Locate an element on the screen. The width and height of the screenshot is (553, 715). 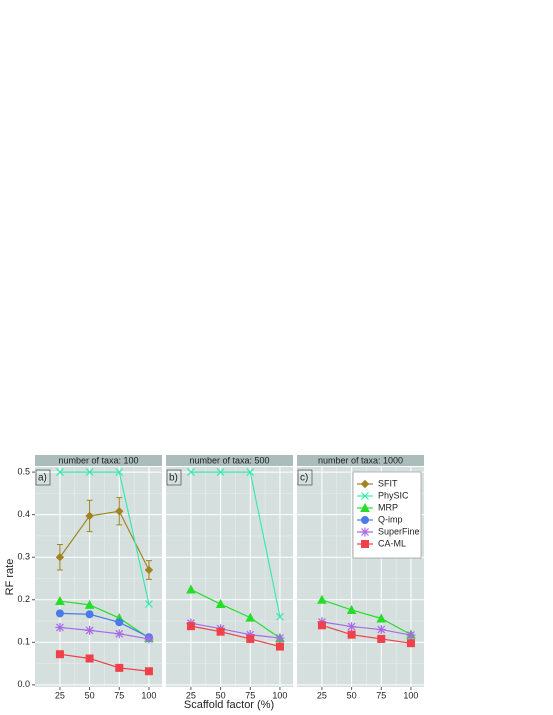
panel-label: a) is located at coordinates (42, 478).